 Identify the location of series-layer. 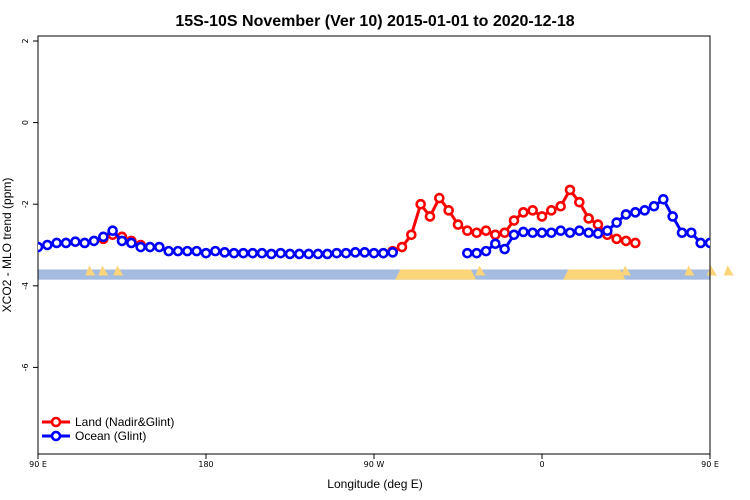
(394, 222).